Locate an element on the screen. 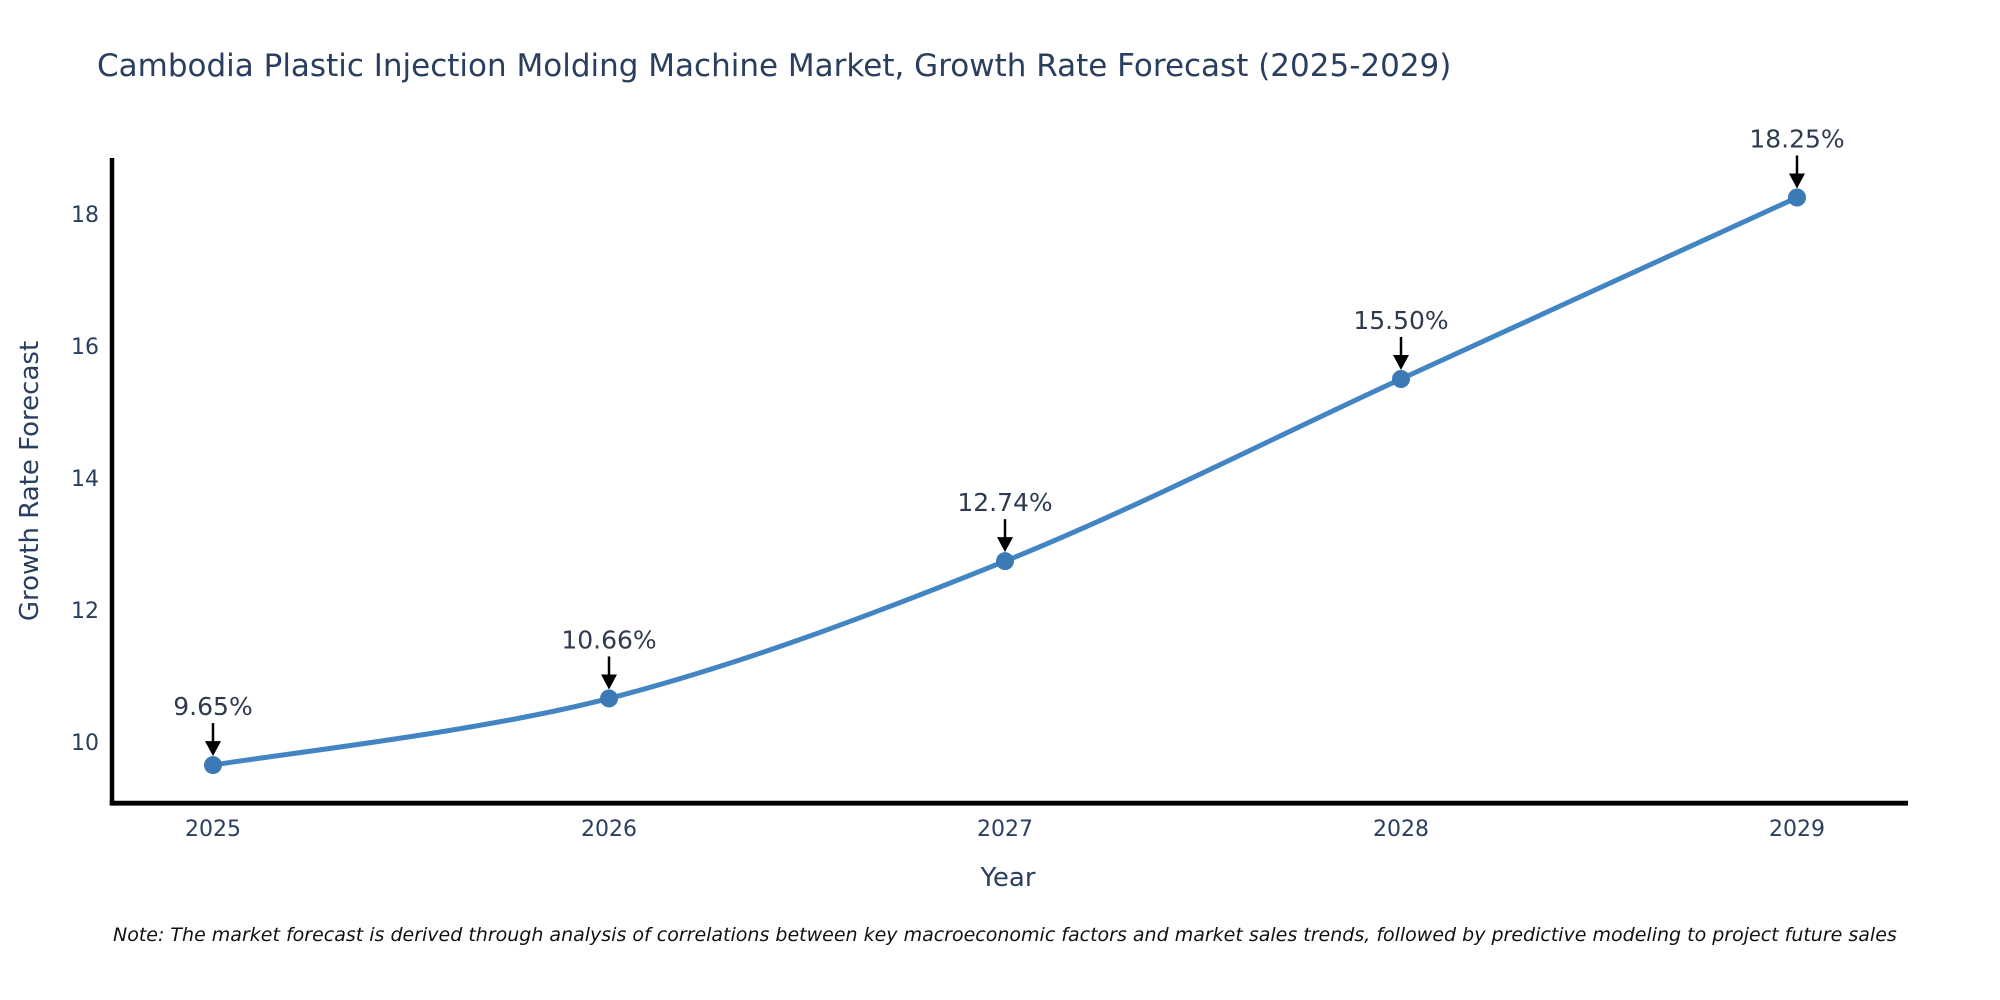 The height and width of the screenshot is (1000, 2000). point-annotation-label: 15.50% is located at coordinates (1400, 320).